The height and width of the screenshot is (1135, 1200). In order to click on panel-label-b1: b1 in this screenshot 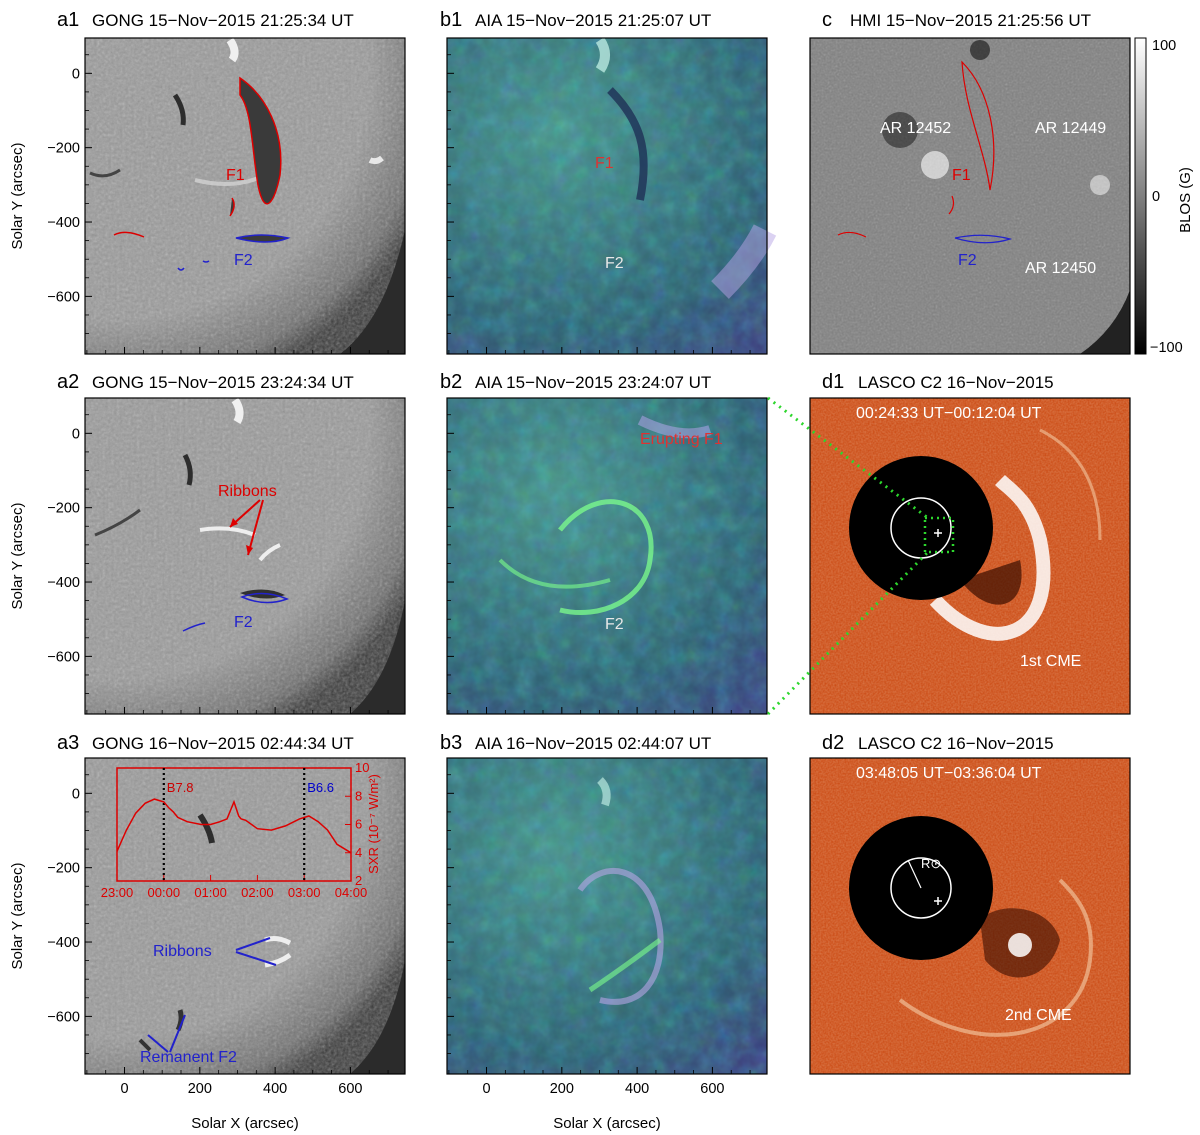, I will do `click(451, 20)`.